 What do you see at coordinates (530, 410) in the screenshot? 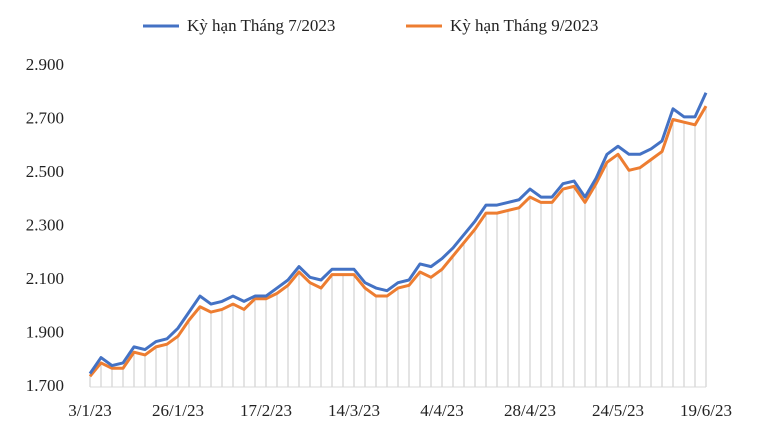
I see `x-tick-label: 28/4/23` at bounding box center [530, 410].